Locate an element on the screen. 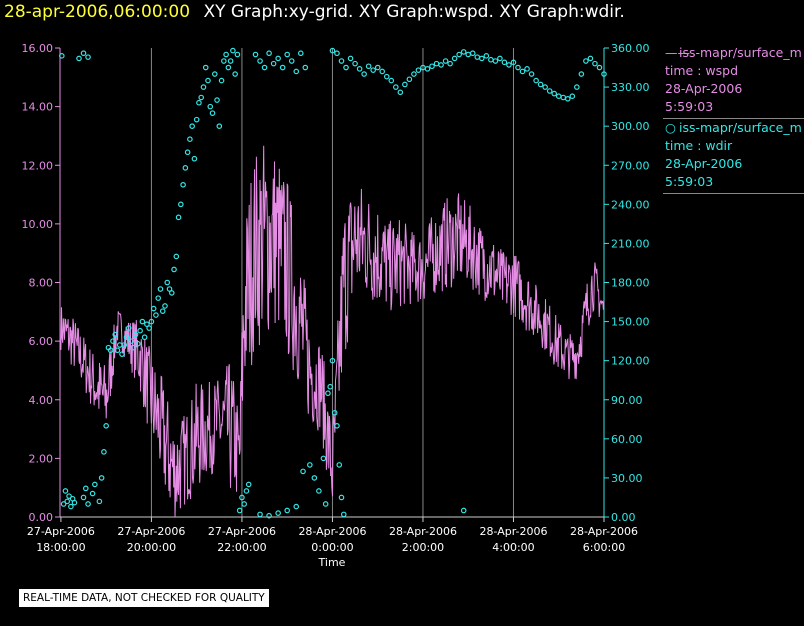 The height and width of the screenshot is (626, 804). y-right-tick-label: 180.00 is located at coordinates (630, 283).